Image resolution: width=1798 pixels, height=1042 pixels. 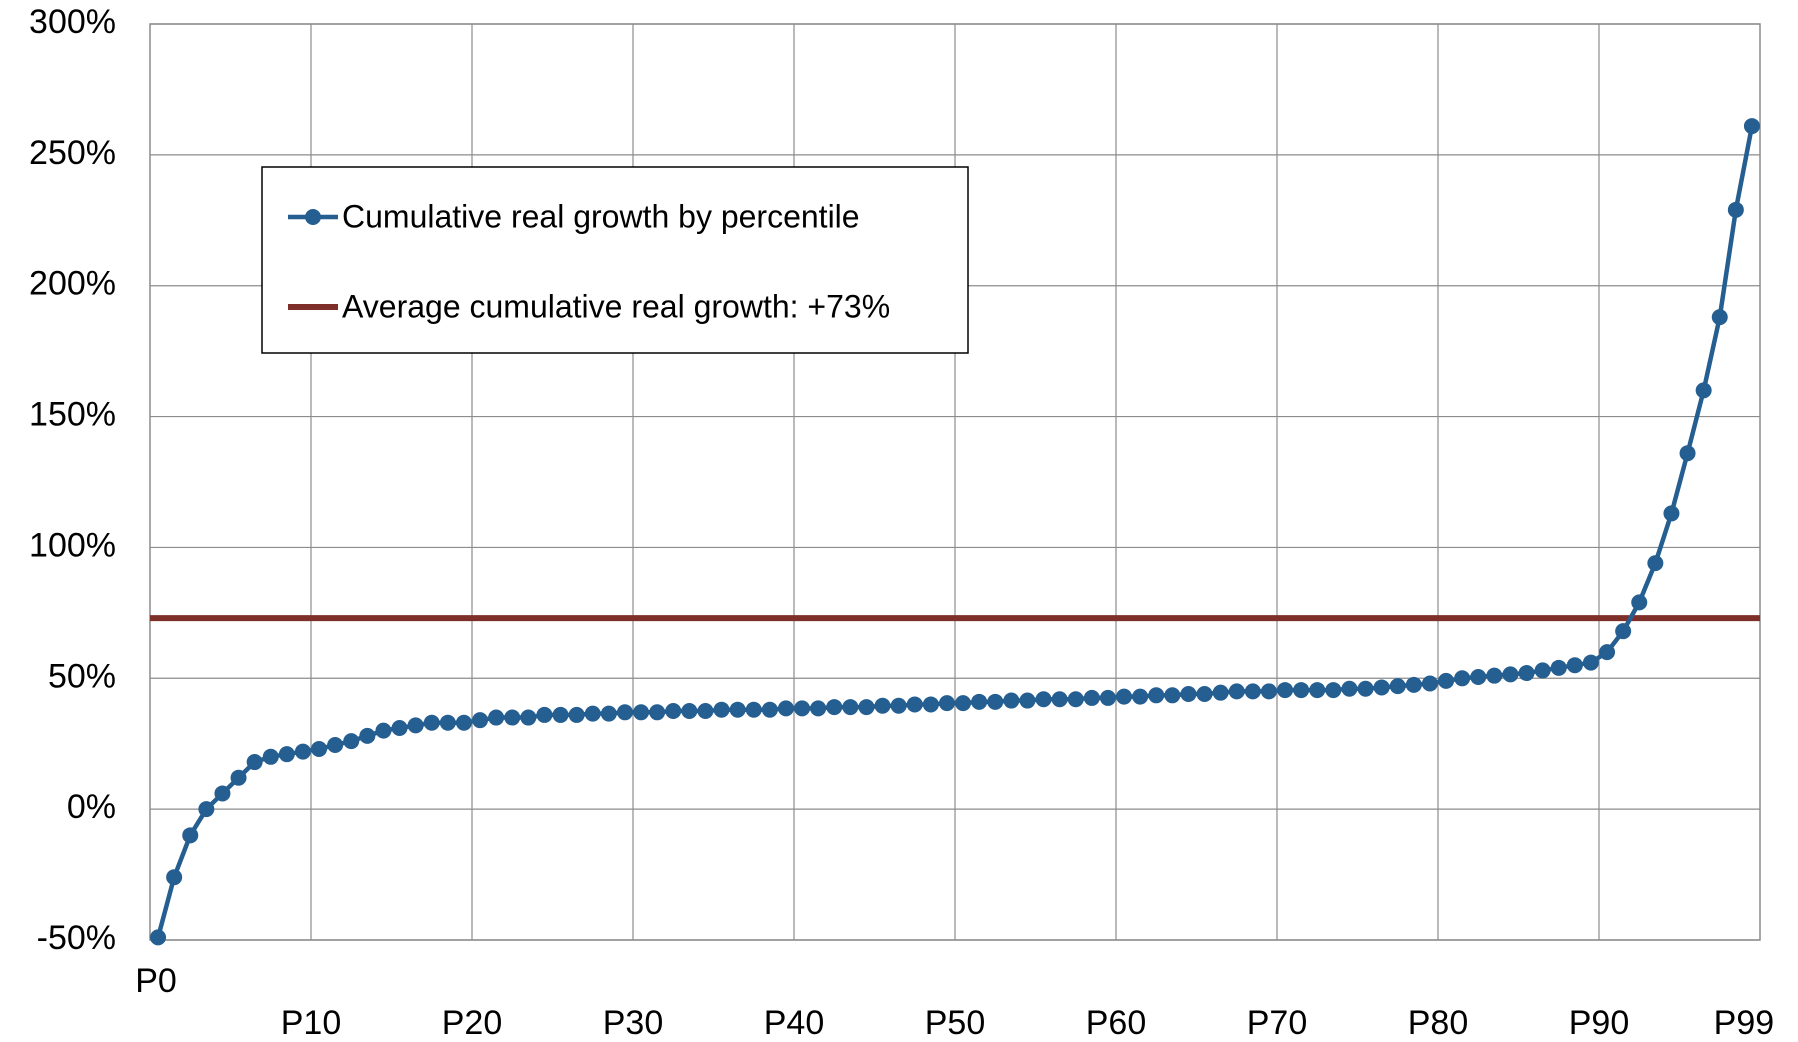 What do you see at coordinates (82, 676) in the screenshot?
I see `y-tick-label: 50%` at bounding box center [82, 676].